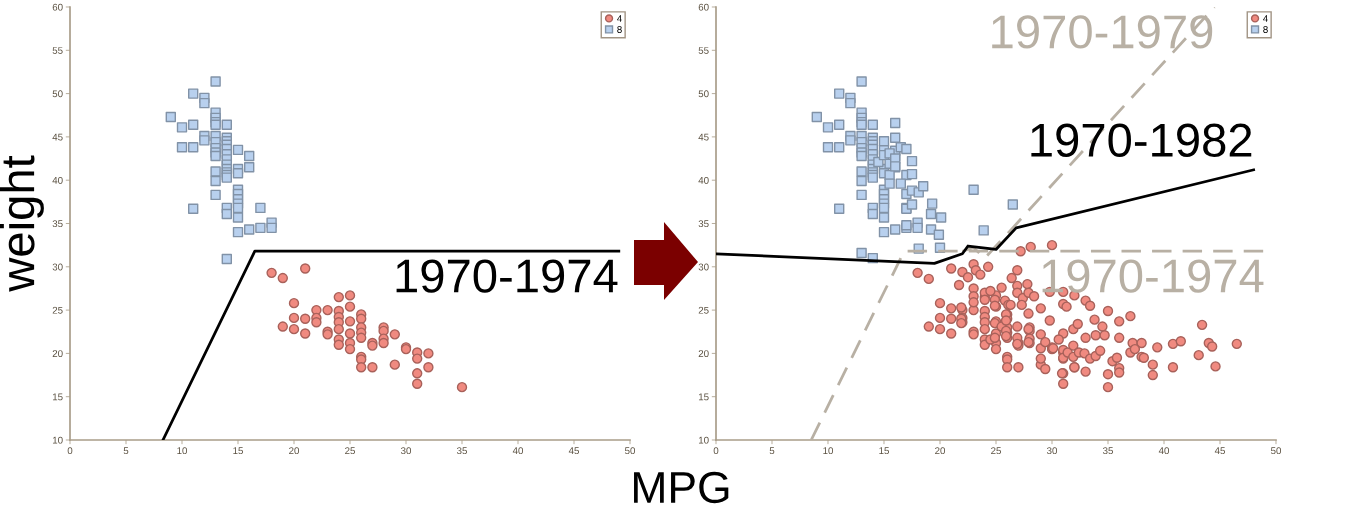 The image size is (1362, 512). What do you see at coordinates (1141, 140) in the screenshot?
I see `series-label: 1970-1982` at bounding box center [1141, 140].